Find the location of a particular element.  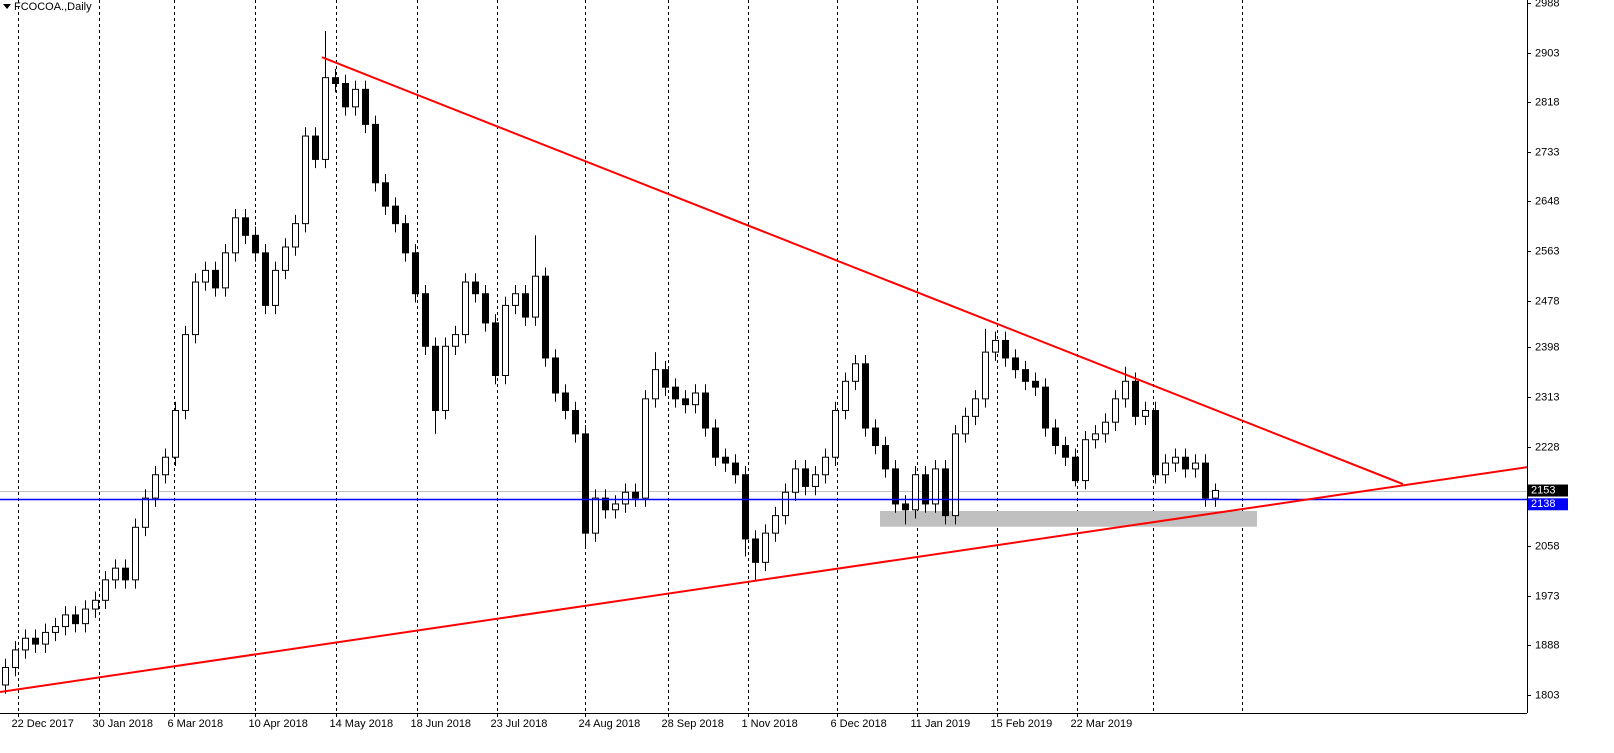

level-price-label: 2138 is located at coordinates (1543, 504).